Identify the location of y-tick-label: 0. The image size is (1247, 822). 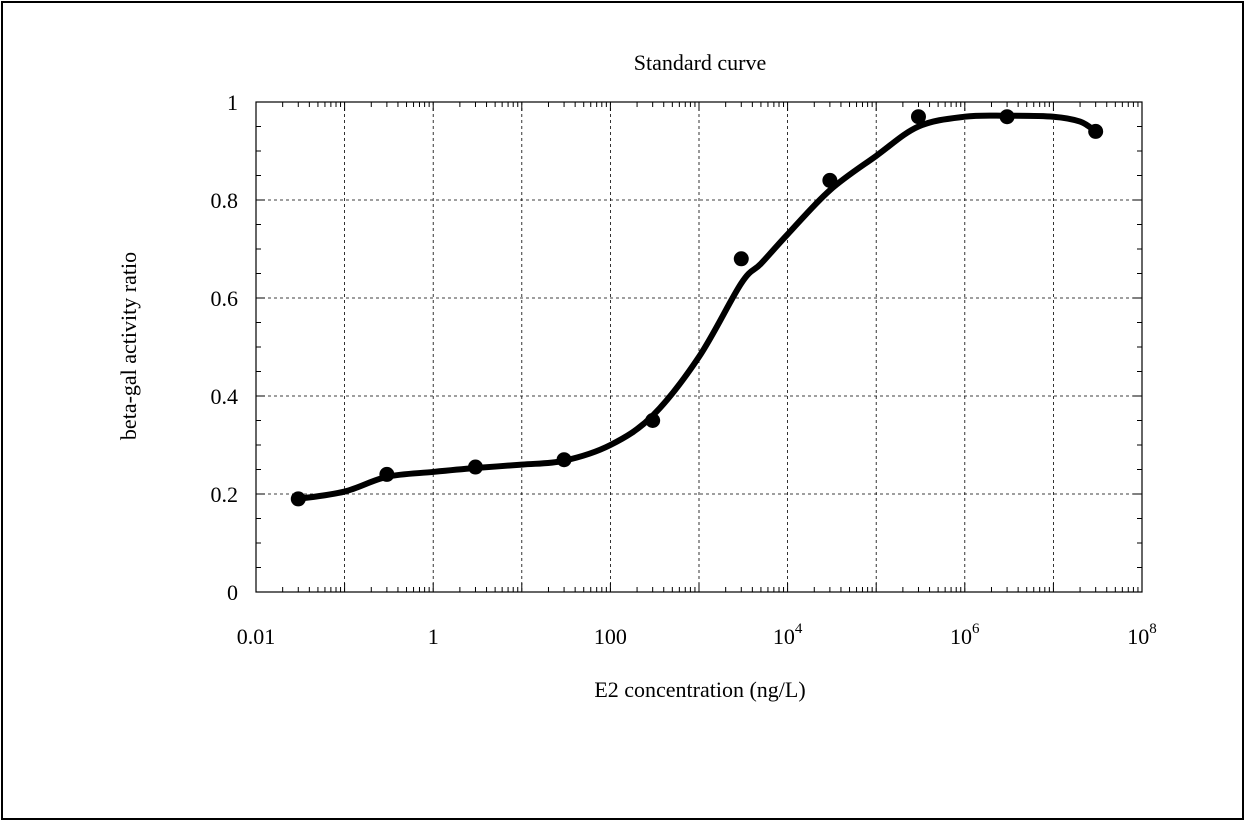
(232, 592).